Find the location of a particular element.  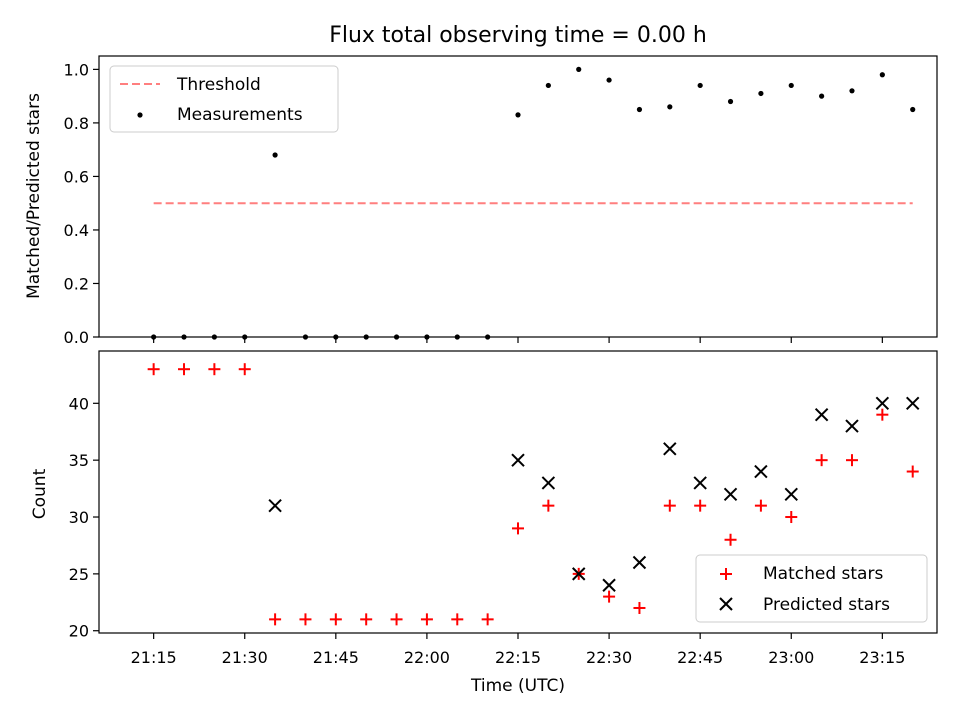

top-legend-box is located at coordinates (224, 99).